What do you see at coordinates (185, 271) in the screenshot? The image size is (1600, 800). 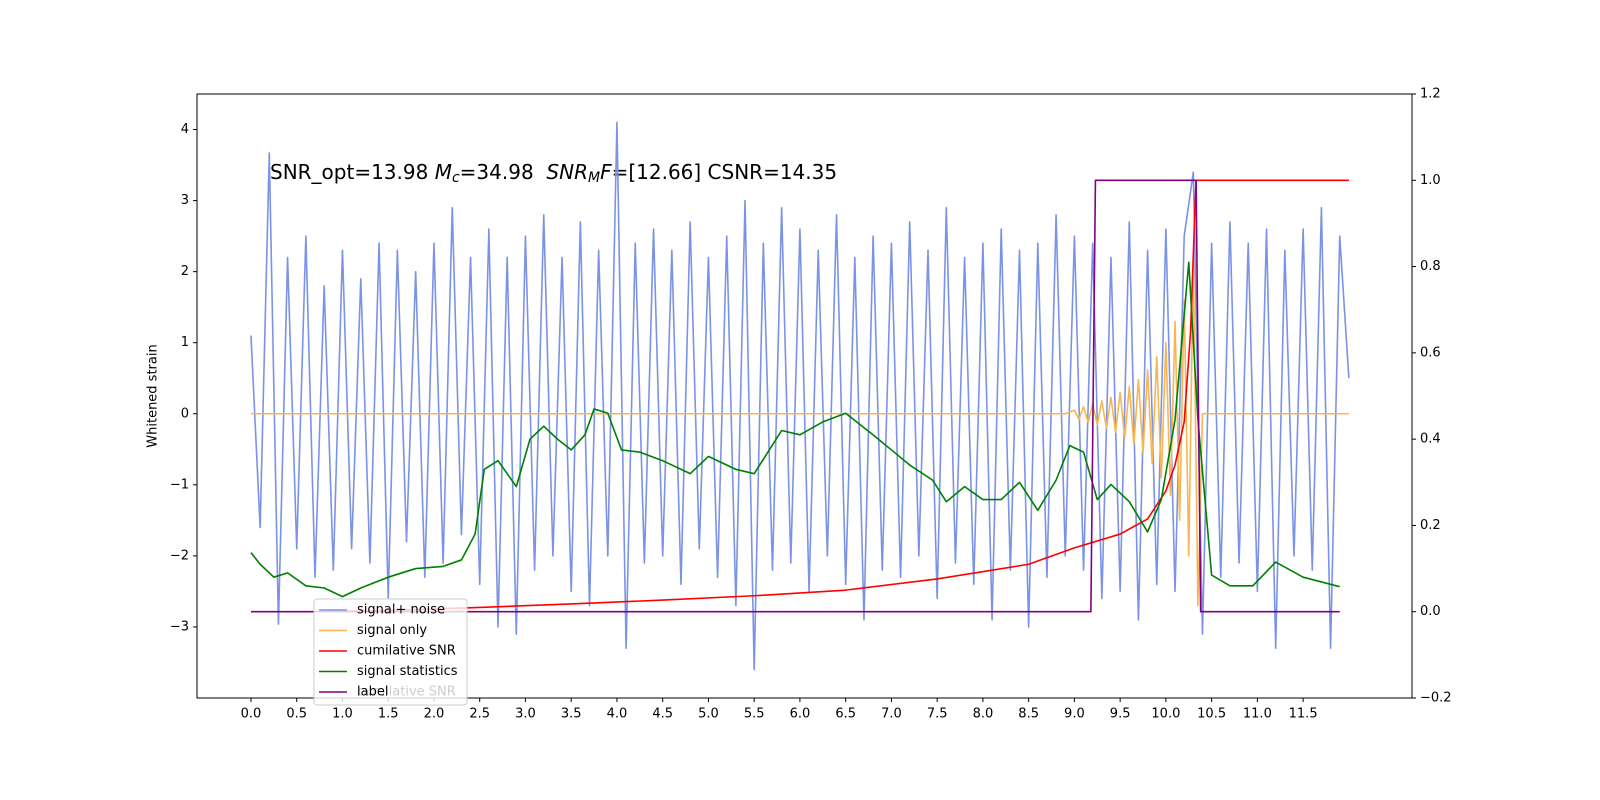 I see `y-tick-label: 2` at bounding box center [185, 271].